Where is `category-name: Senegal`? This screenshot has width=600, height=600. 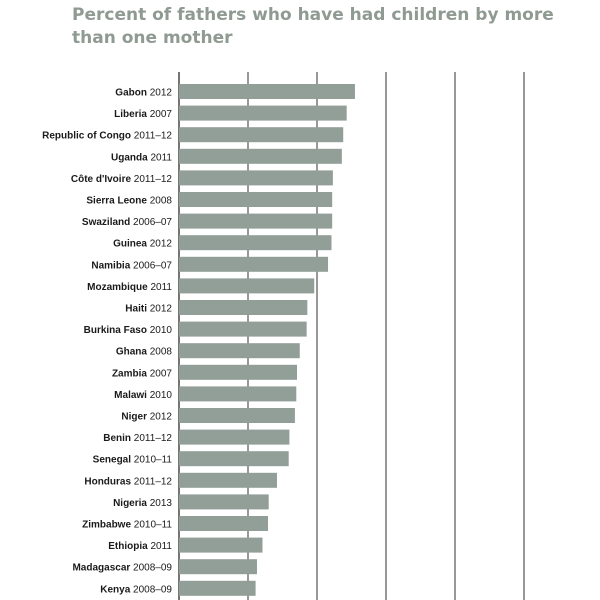 category-name: Senegal is located at coordinates (112, 460).